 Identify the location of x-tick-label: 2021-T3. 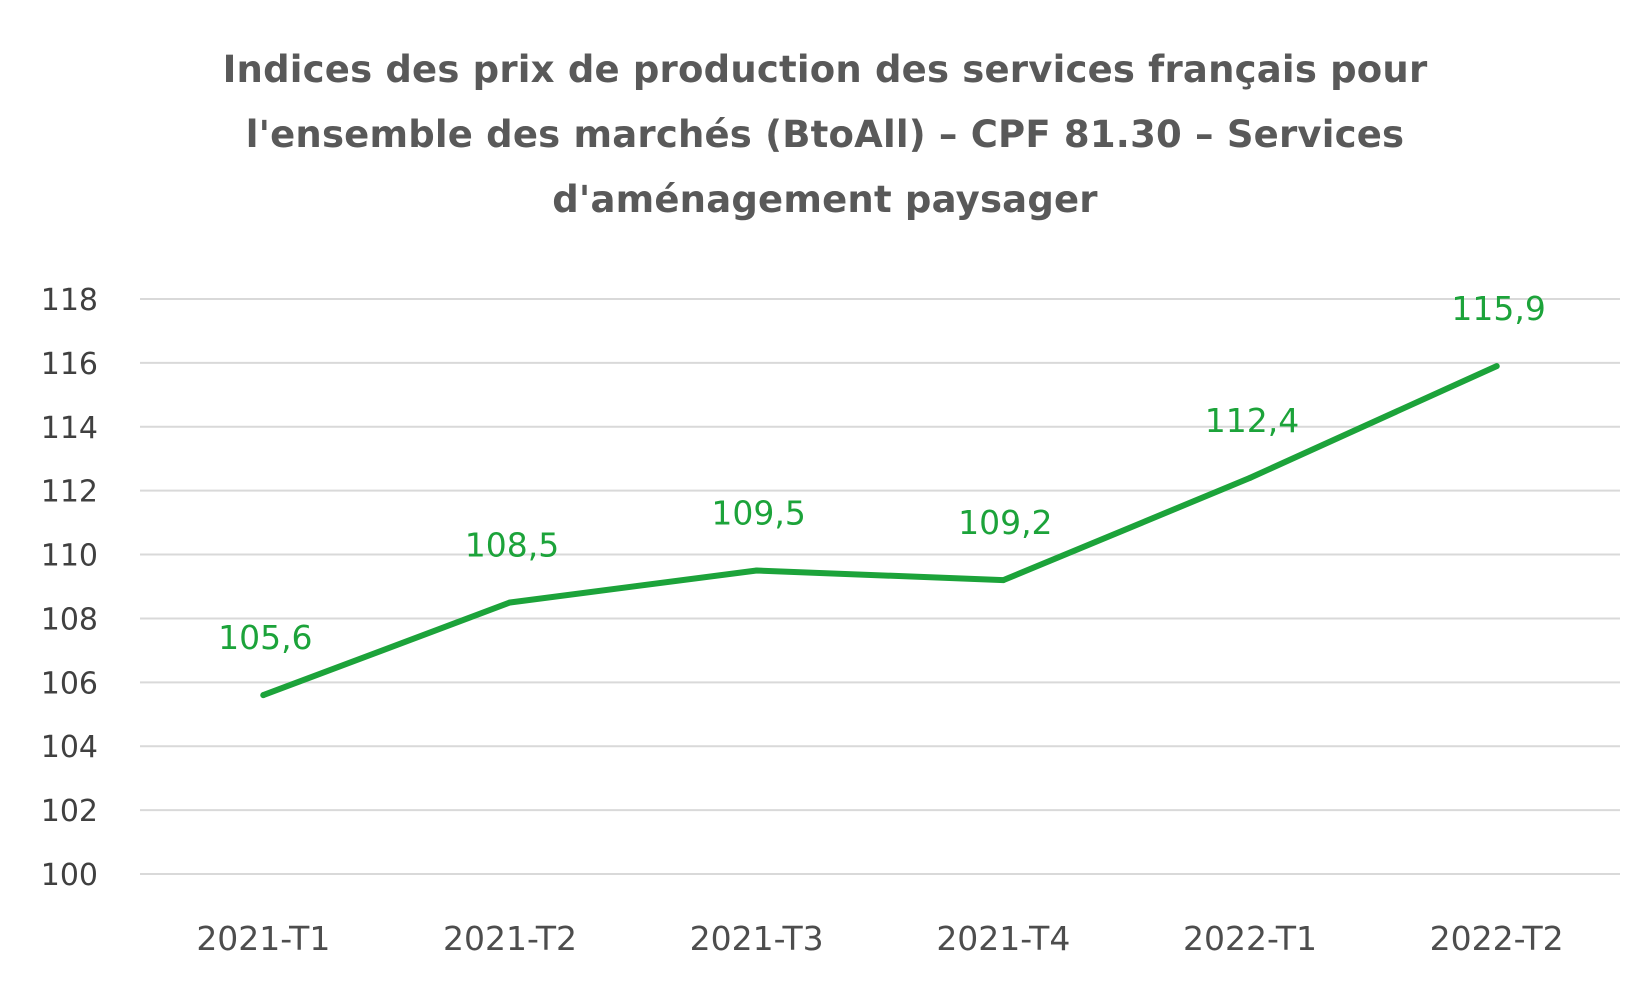
(757, 938).